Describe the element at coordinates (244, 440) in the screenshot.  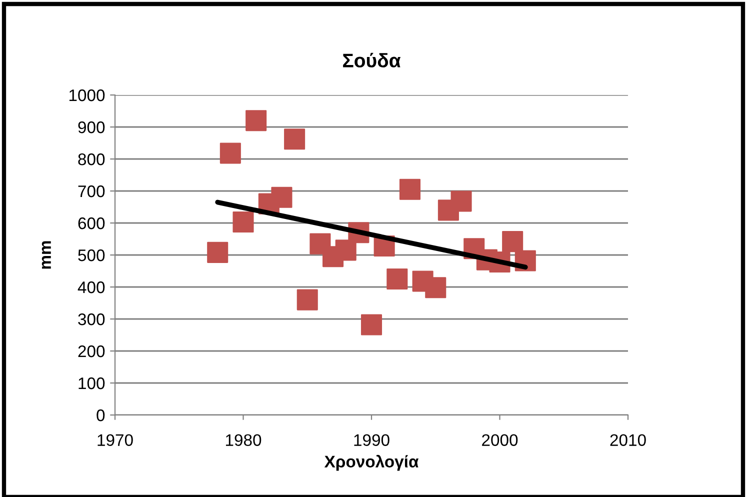
I see `x-tick-label: 1980` at that location.